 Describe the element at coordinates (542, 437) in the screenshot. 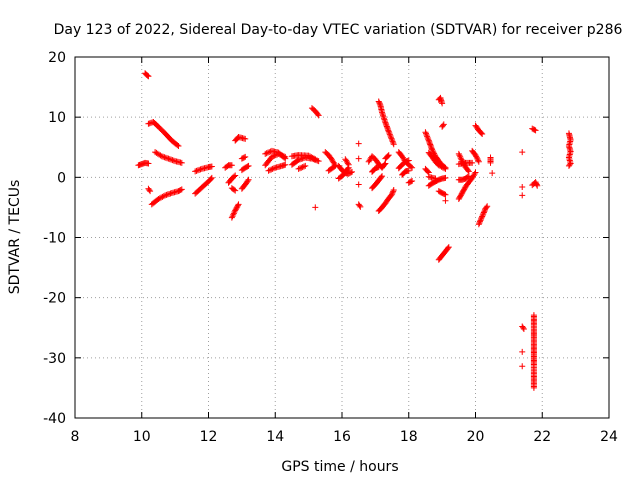

I see `x-tick-label: 22` at that location.